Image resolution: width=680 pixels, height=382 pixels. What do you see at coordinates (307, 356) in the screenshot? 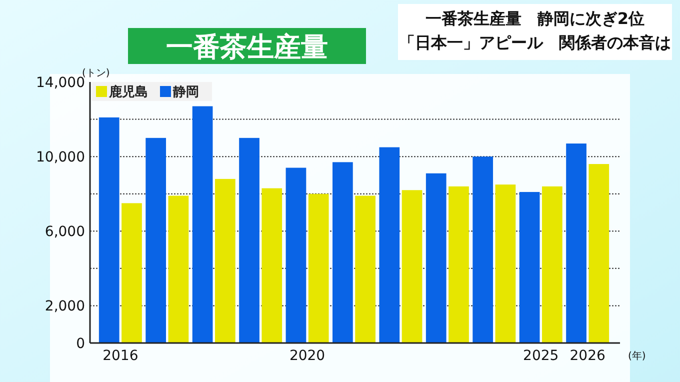
I see `x-tick-label: 2020` at bounding box center [307, 356].